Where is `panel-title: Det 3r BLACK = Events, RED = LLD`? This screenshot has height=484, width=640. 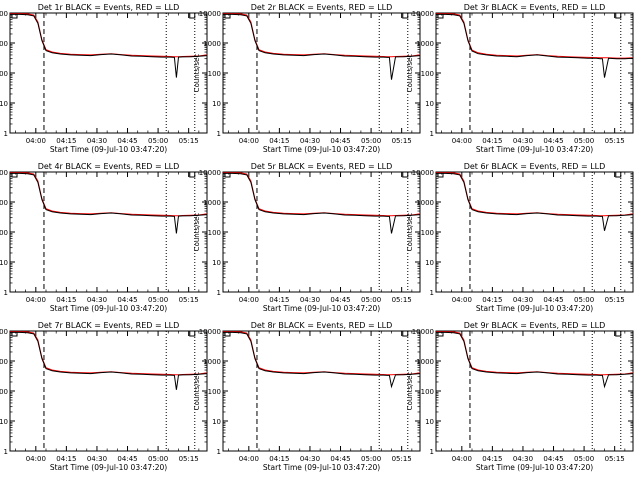 panel-title: Det 3r BLACK = Events, RED = LLD is located at coordinates (535, 7).